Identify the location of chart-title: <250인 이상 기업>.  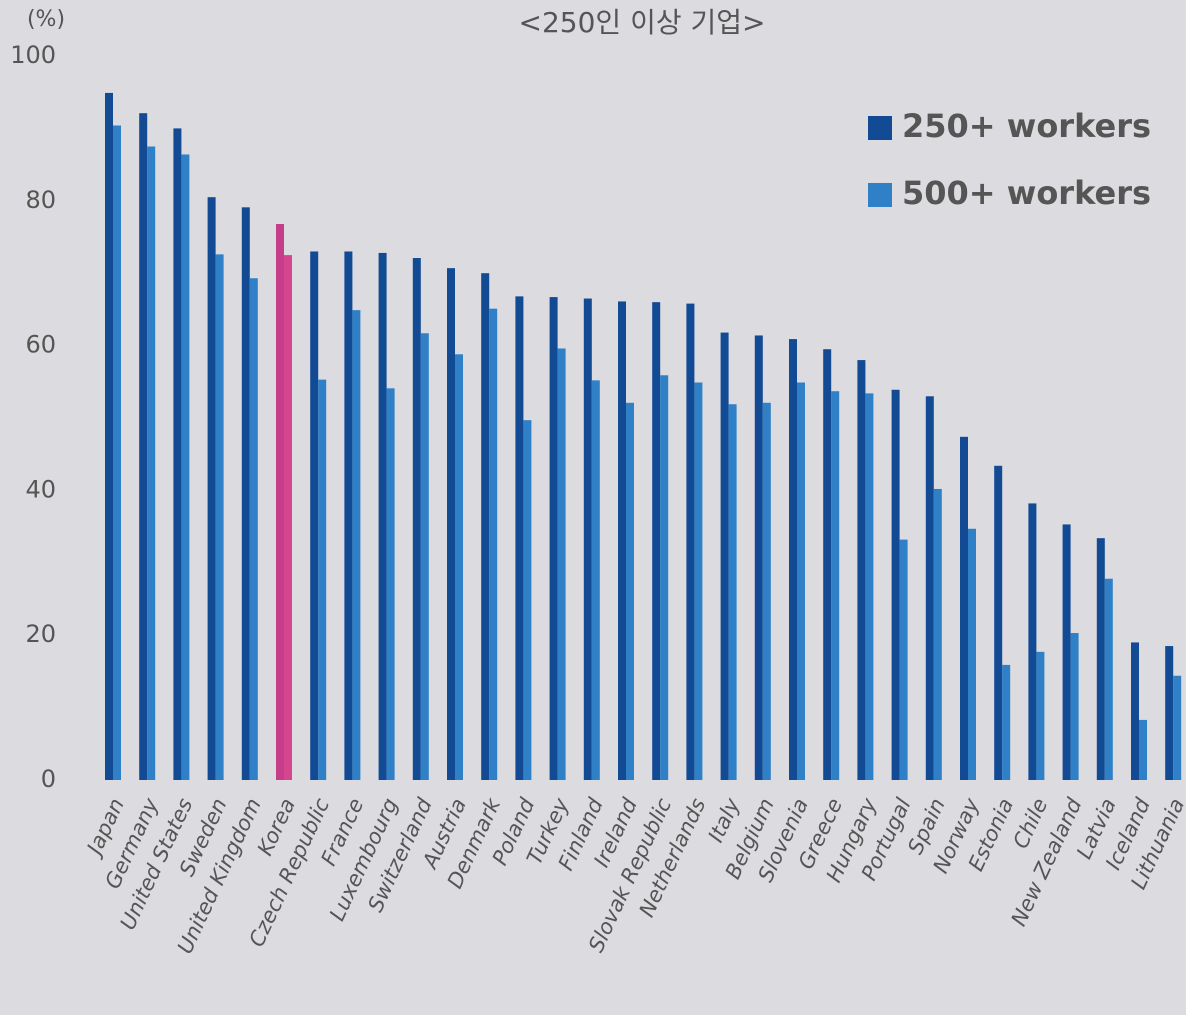
(642, 22).